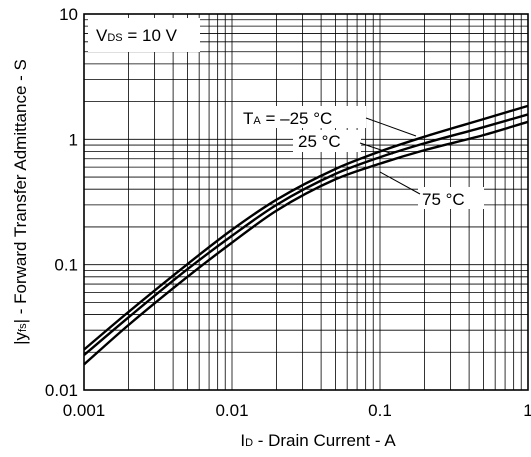 The width and height of the screenshot is (531, 457). What do you see at coordinates (23, 327) in the screenshot?
I see `y-axis-subscript: fs` at bounding box center [23, 327].